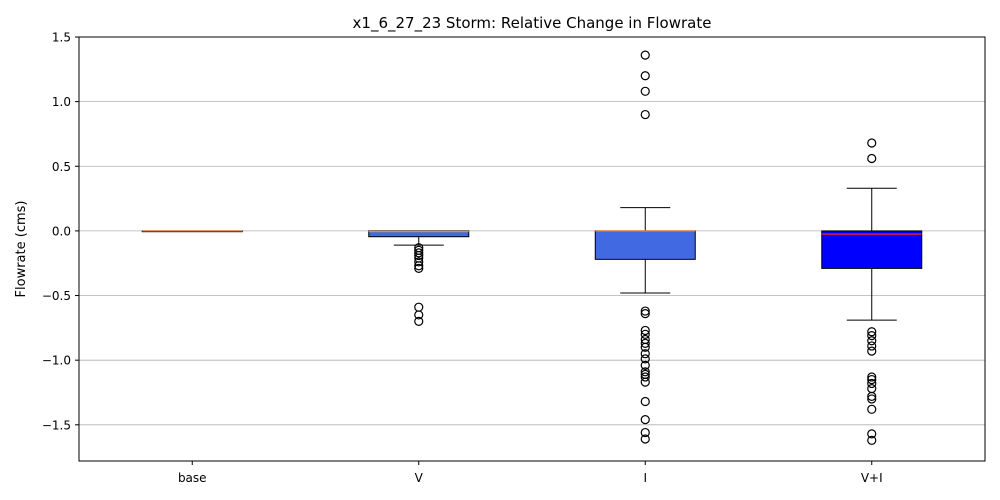 The image size is (1000, 500). What do you see at coordinates (56, 296) in the screenshot?
I see `y-tick-label: −0.5` at bounding box center [56, 296].